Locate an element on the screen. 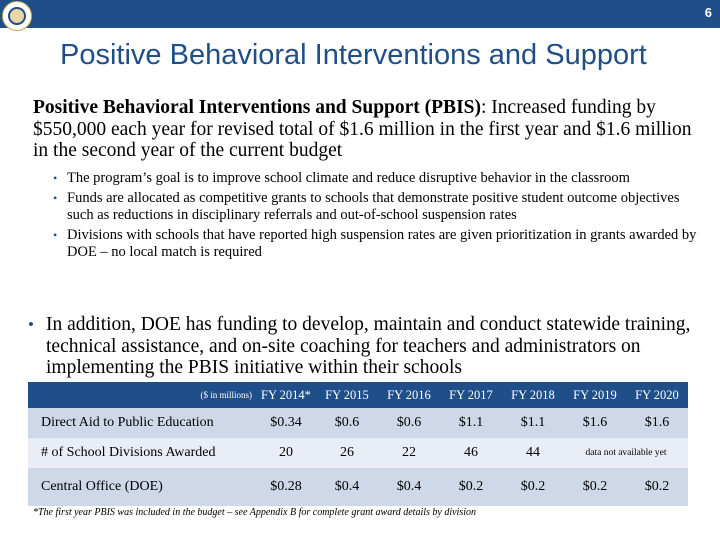 Image resolution: width=720 pixels, height=540 pixels. not-available-note: data not available yet is located at coordinates (626, 453).